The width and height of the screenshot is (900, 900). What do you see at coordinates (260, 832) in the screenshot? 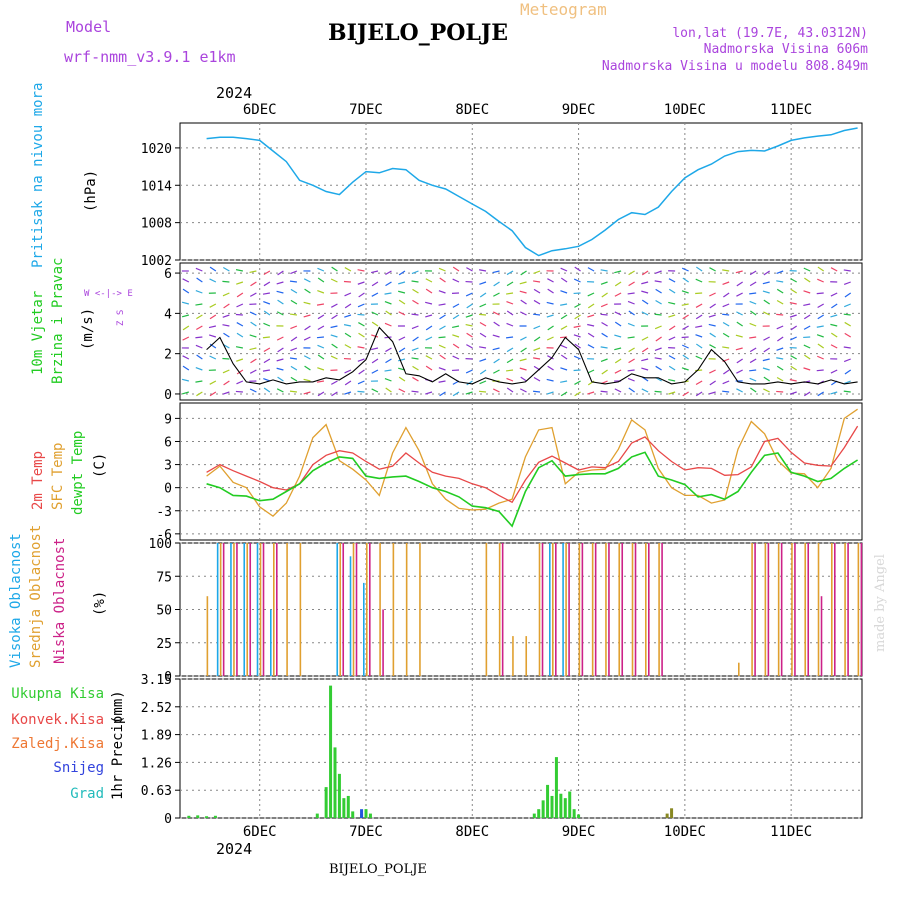
I see `x-day-label-bottom: 6DEC` at bounding box center [260, 832].